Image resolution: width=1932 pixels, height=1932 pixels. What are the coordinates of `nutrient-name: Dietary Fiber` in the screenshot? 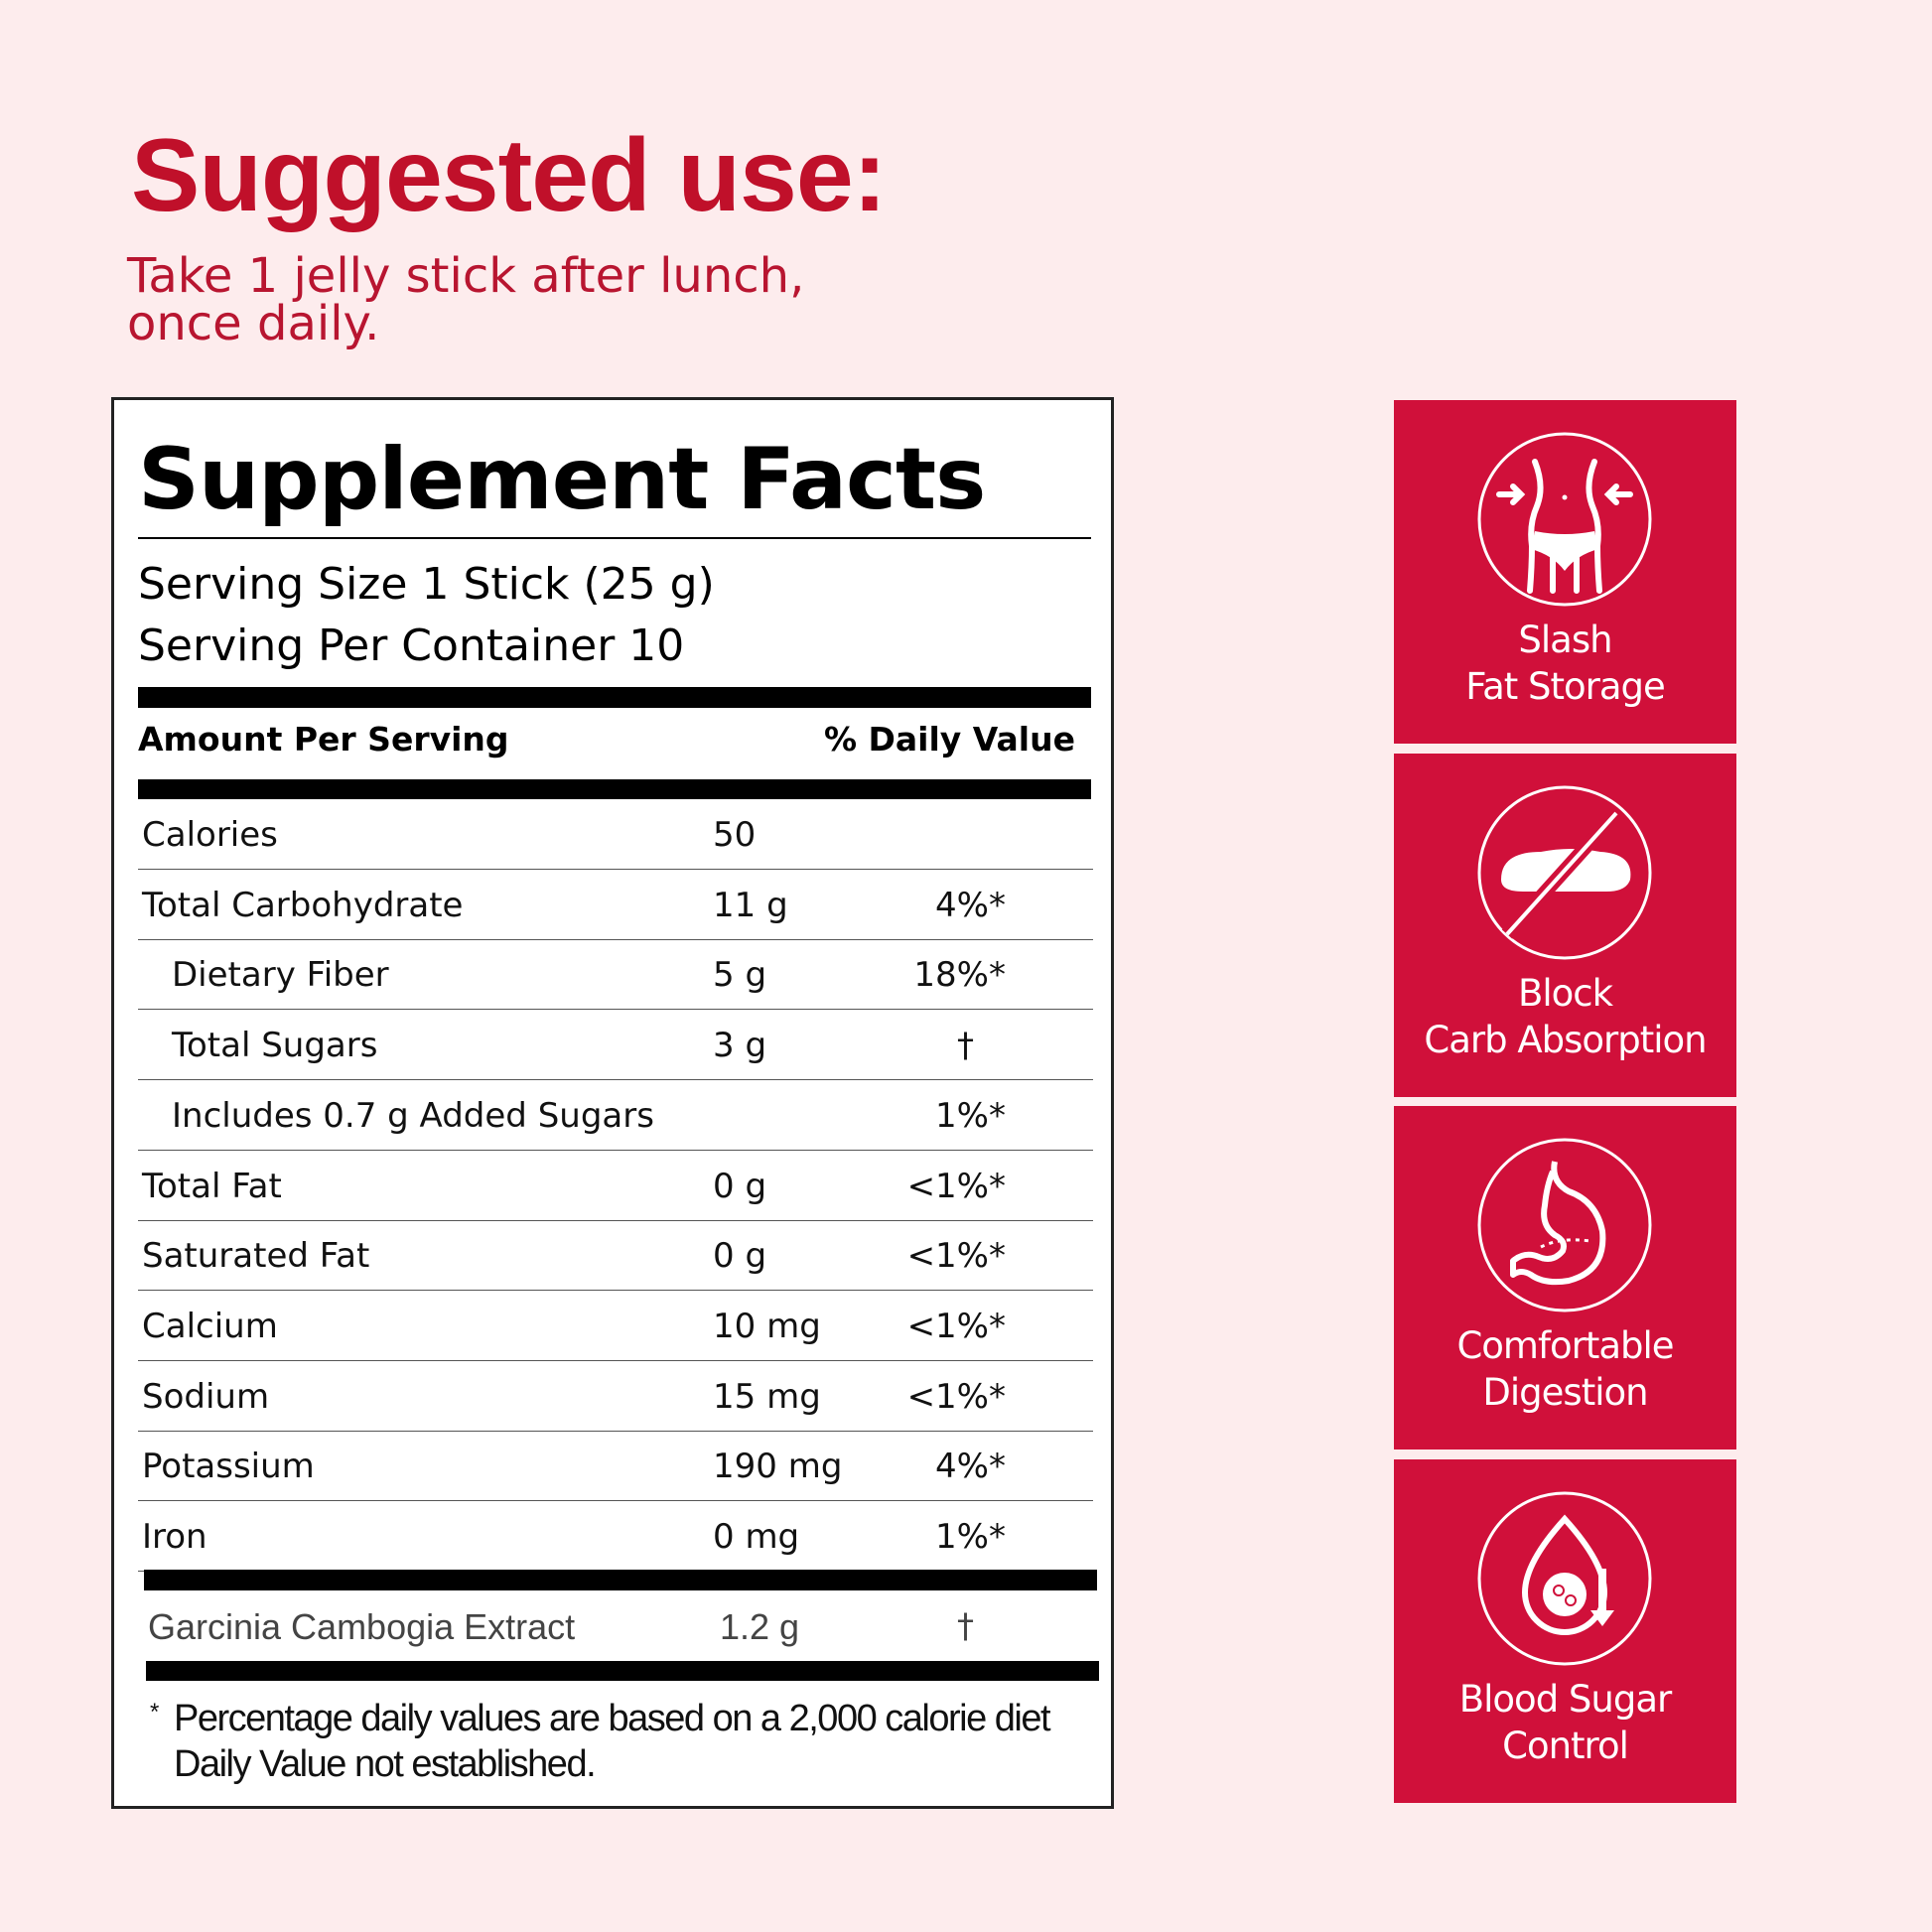 It's located at (280, 975).